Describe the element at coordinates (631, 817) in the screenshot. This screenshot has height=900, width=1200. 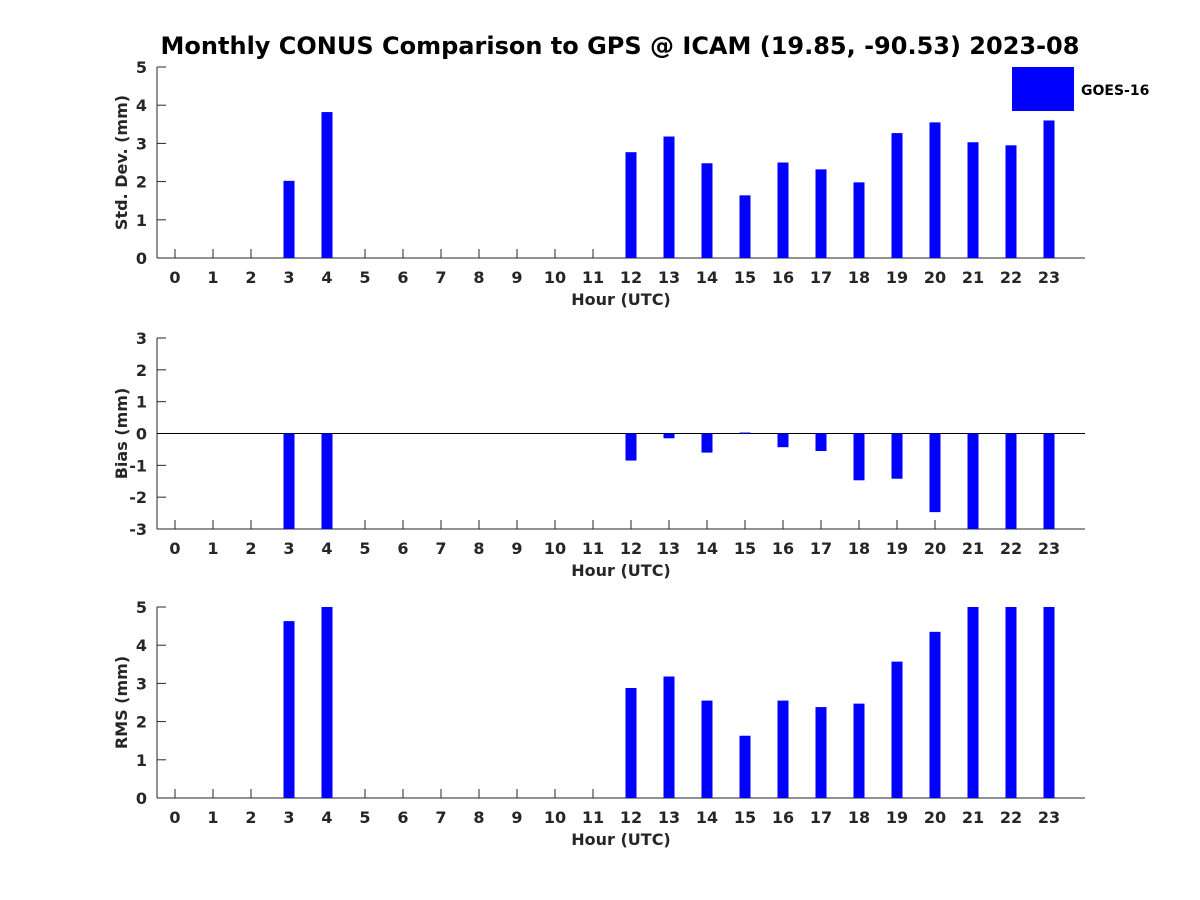
I see `x-tick-label: 12` at that location.